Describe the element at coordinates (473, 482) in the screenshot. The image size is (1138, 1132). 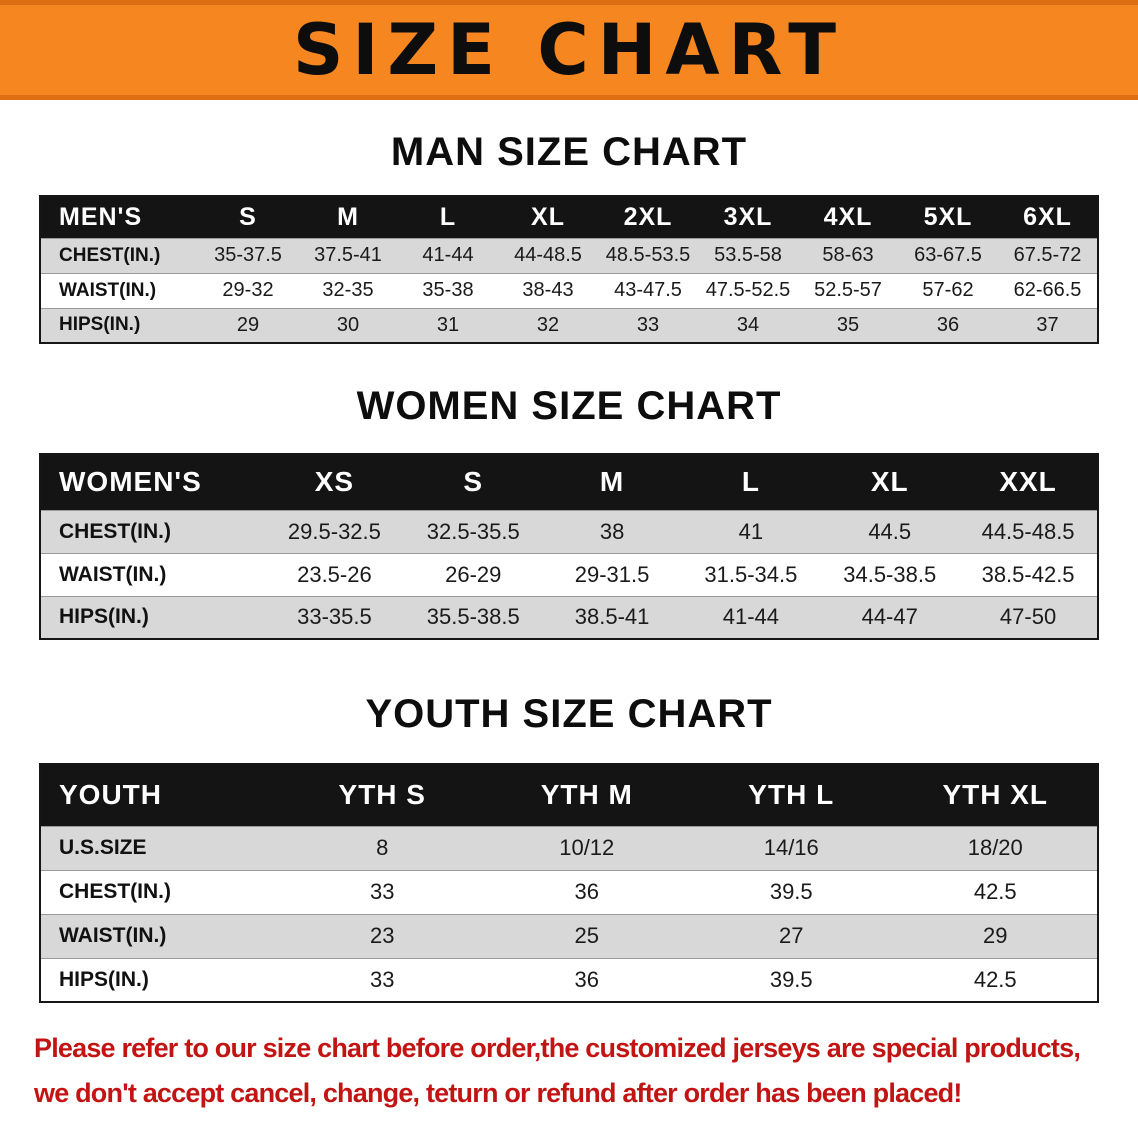
I see `women-size-column-header: S` at that location.